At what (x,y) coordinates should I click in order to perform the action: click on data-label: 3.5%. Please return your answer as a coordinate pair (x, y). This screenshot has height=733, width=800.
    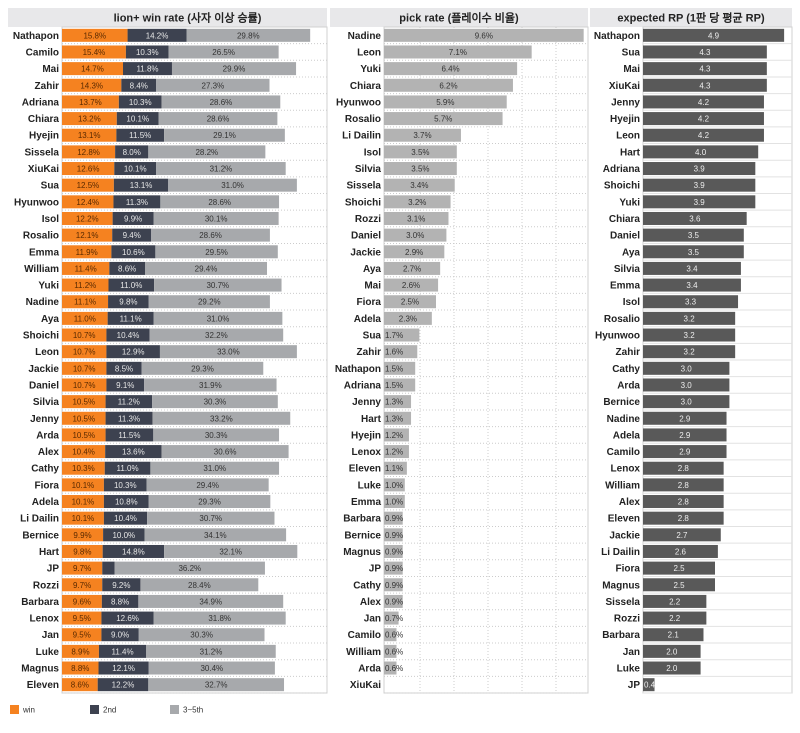
    Looking at the image, I should click on (420, 169).